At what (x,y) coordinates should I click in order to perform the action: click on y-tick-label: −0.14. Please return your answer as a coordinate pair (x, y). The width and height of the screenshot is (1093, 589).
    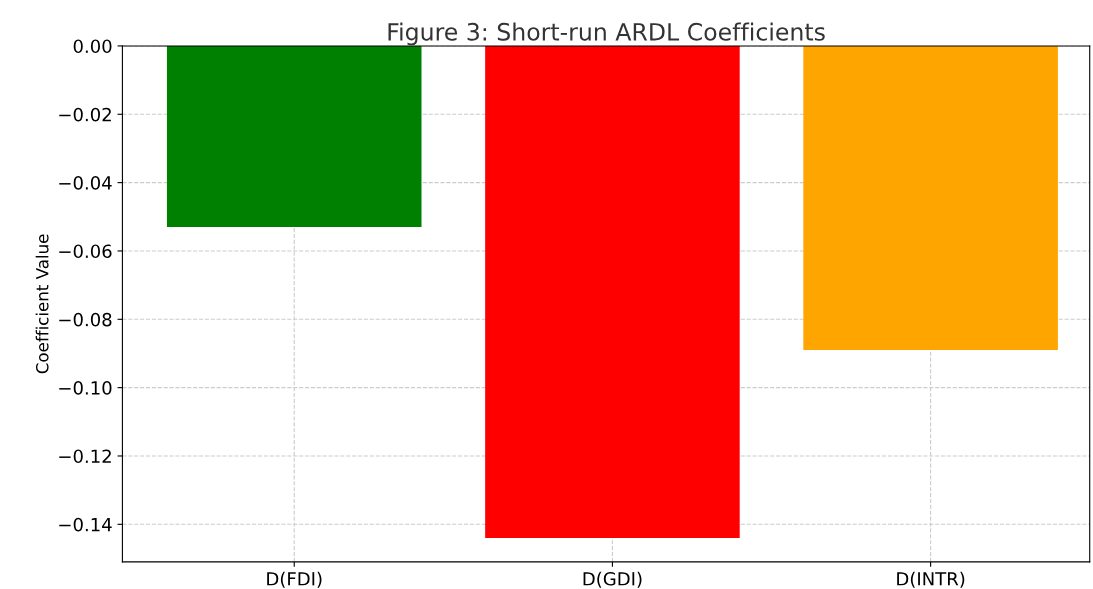
    Looking at the image, I should click on (85, 524).